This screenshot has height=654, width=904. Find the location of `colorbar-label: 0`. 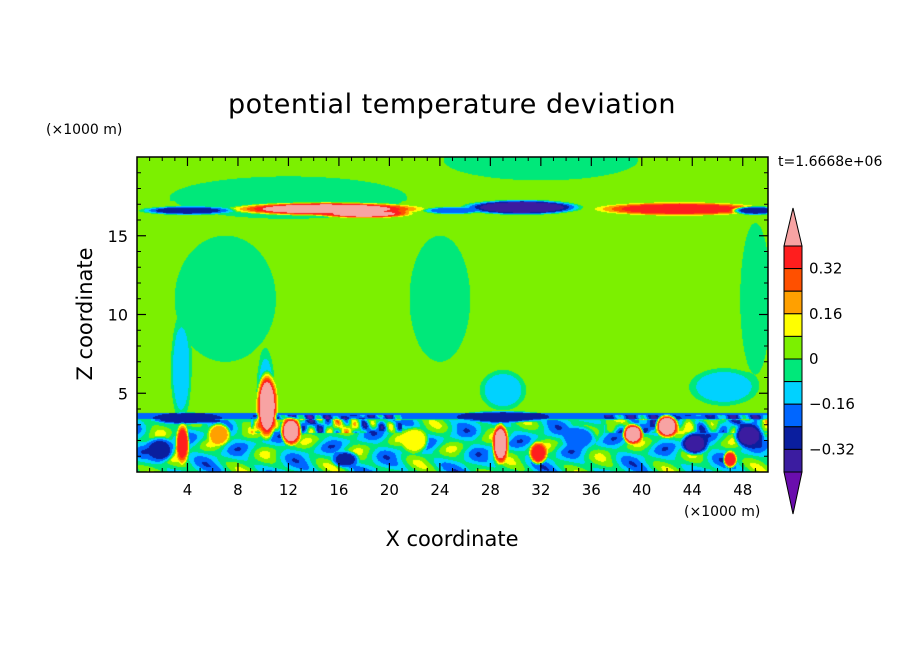

colorbar-label: 0 is located at coordinates (814, 359).